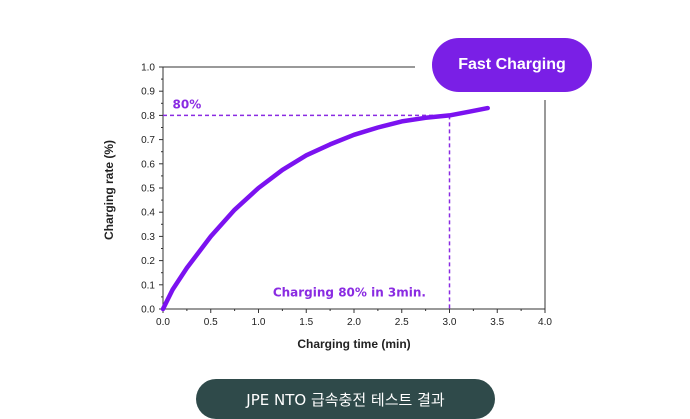  What do you see at coordinates (402, 322) in the screenshot?
I see `x-tick-label: 2.5` at bounding box center [402, 322].